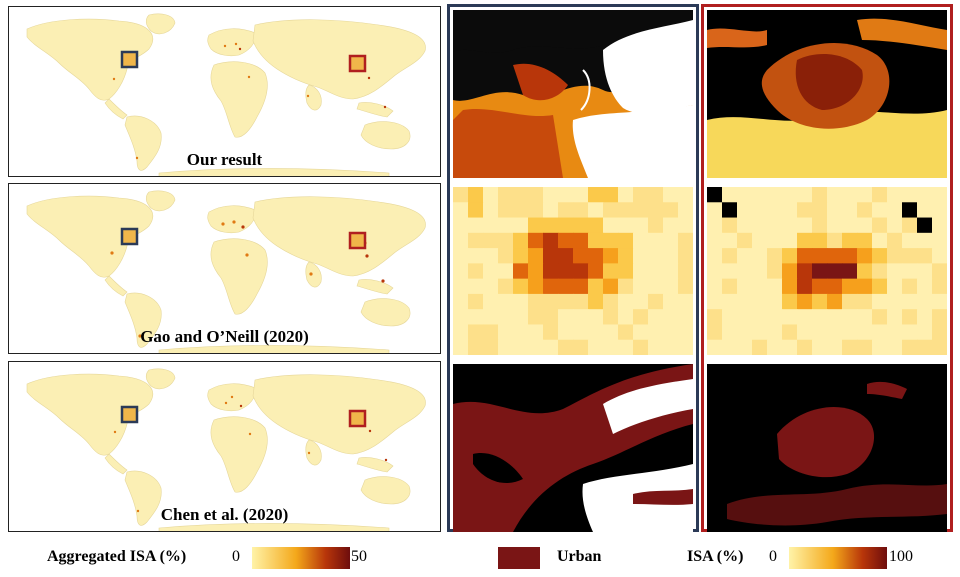 The image size is (960, 577). What do you see at coordinates (301, 558) in the screenshot?
I see `aggregated-color-ramp` at bounding box center [301, 558].